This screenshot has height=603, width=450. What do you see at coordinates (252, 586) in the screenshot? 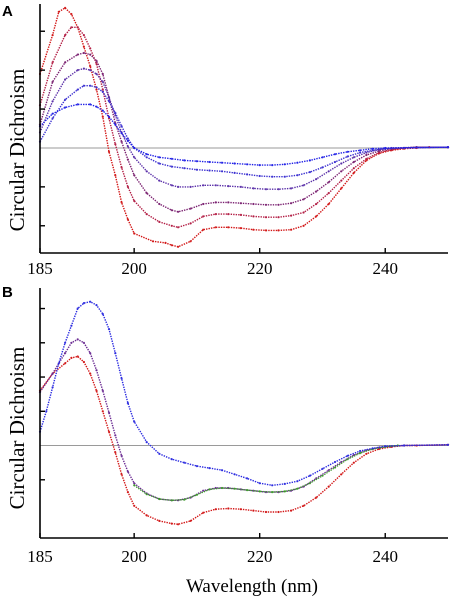
I see `panel-b-xlabel: Wavelength (nm)` at bounding box center [252, 586].